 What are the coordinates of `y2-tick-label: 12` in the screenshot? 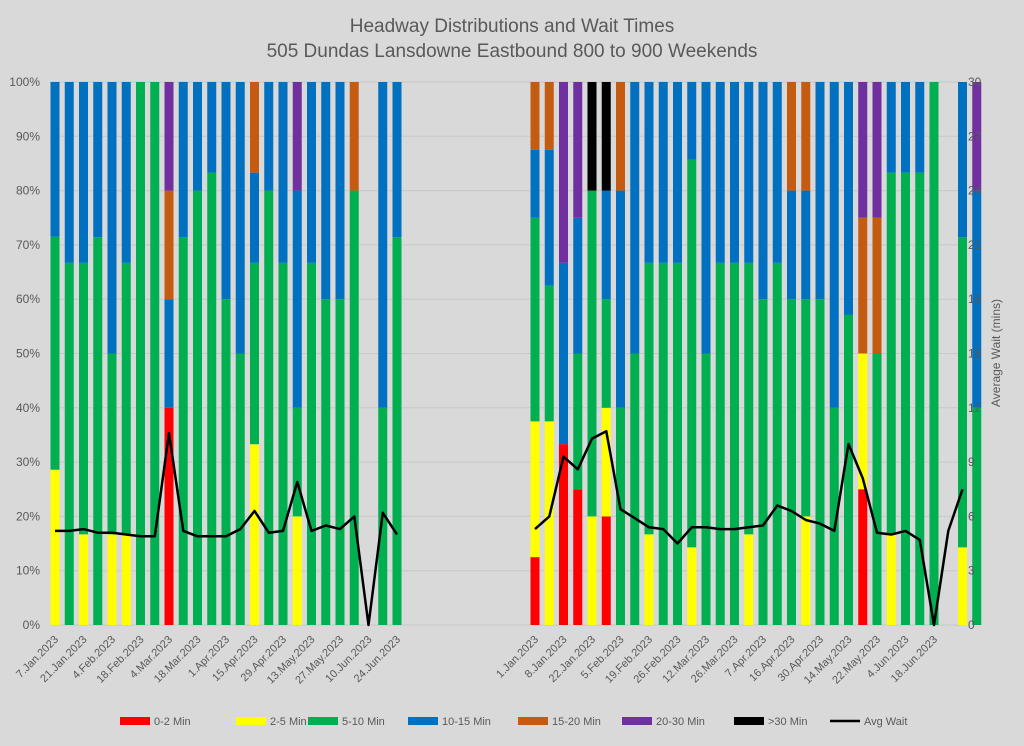 It's located at (975, 408).